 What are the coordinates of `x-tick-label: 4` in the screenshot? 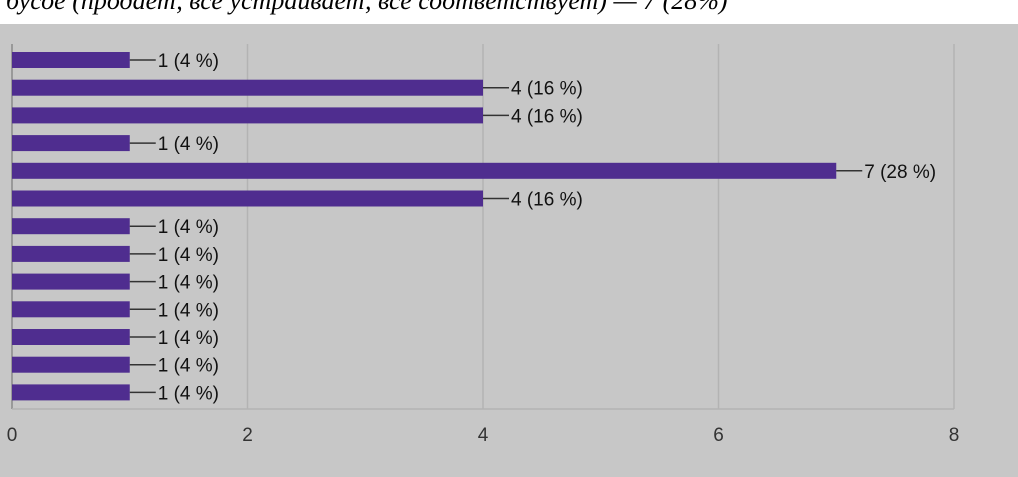 It's located at (483, 435).